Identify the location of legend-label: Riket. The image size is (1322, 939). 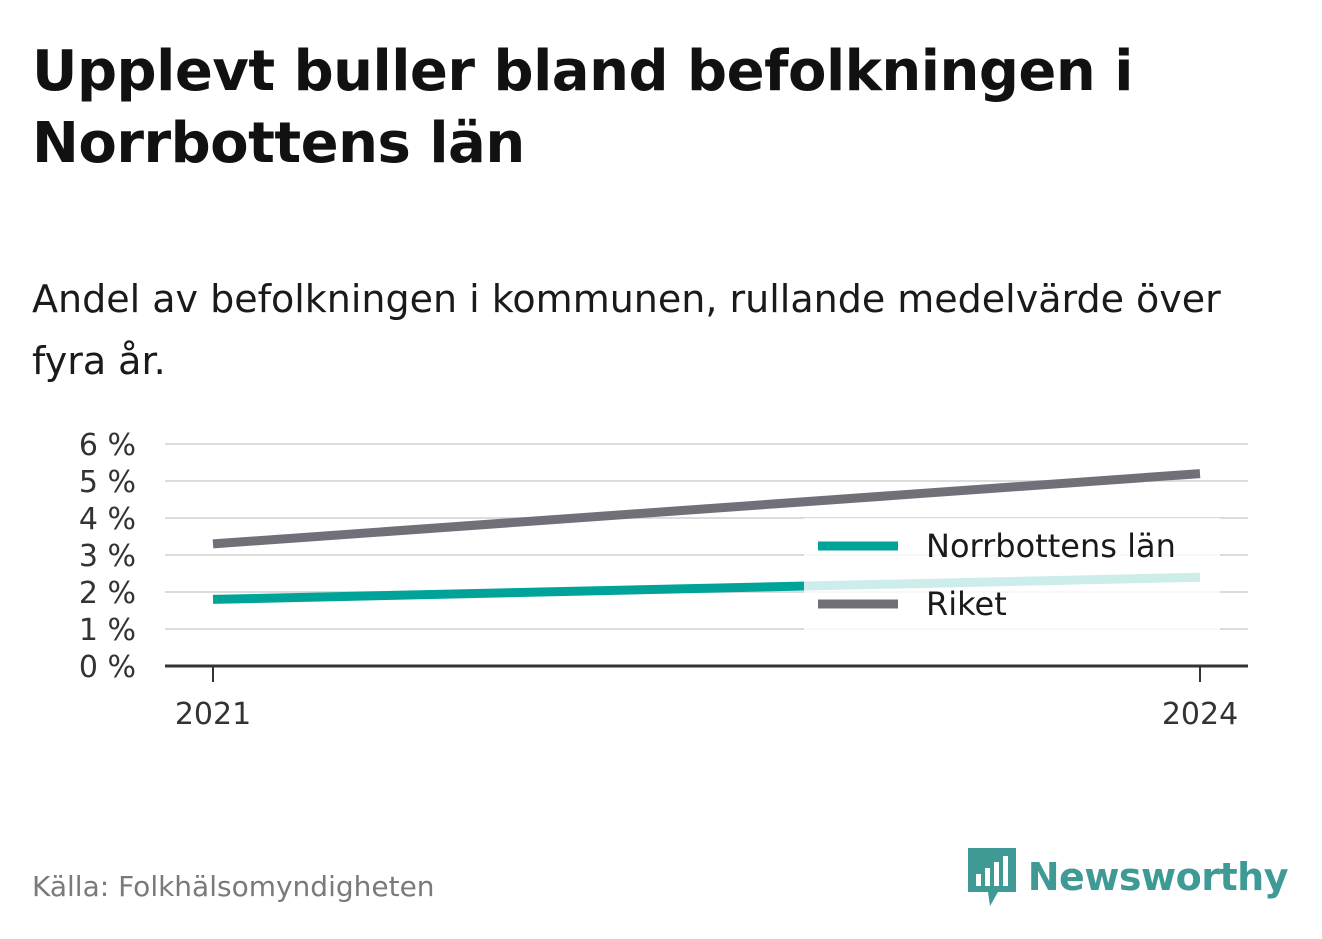
(966, 604).